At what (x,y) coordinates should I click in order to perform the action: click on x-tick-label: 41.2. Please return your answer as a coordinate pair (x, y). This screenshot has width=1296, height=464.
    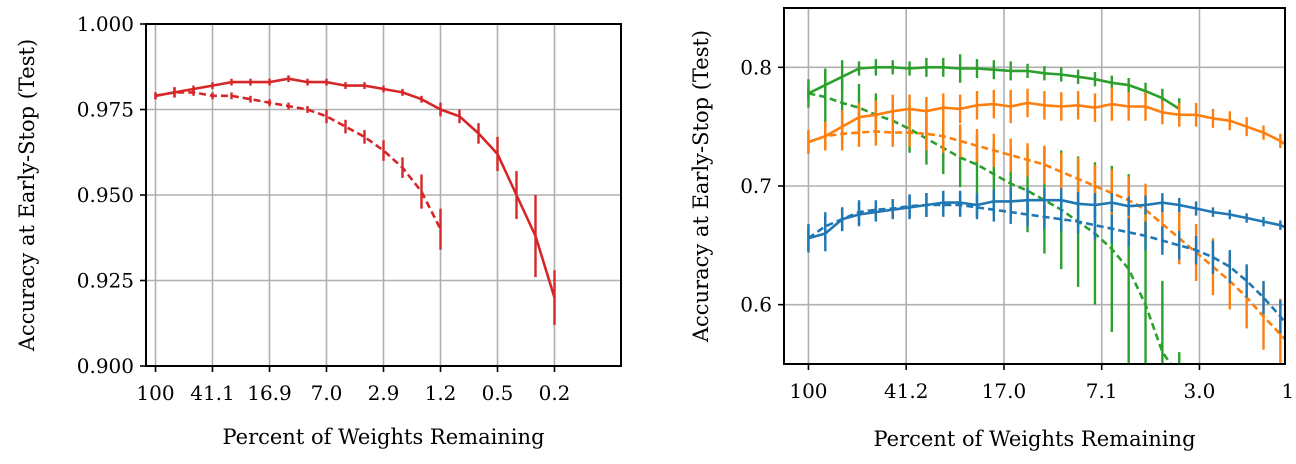
    Looking at the image, I should click on (906, 391).